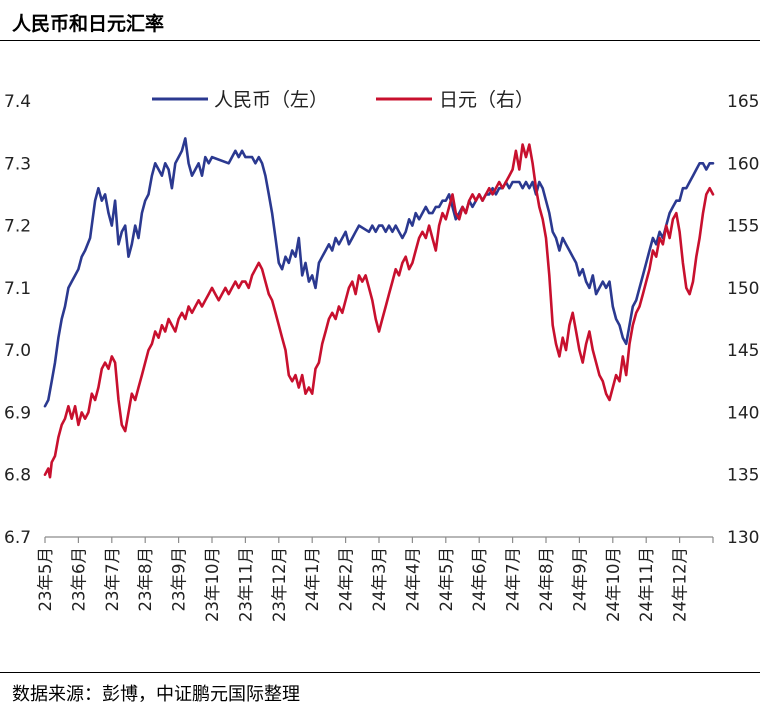 The height and width of the screenshot is (712, 782). Describe the element at coordinates (546, 579) in the screenshot. I see `x-tick-label: 24年8月` at that location.